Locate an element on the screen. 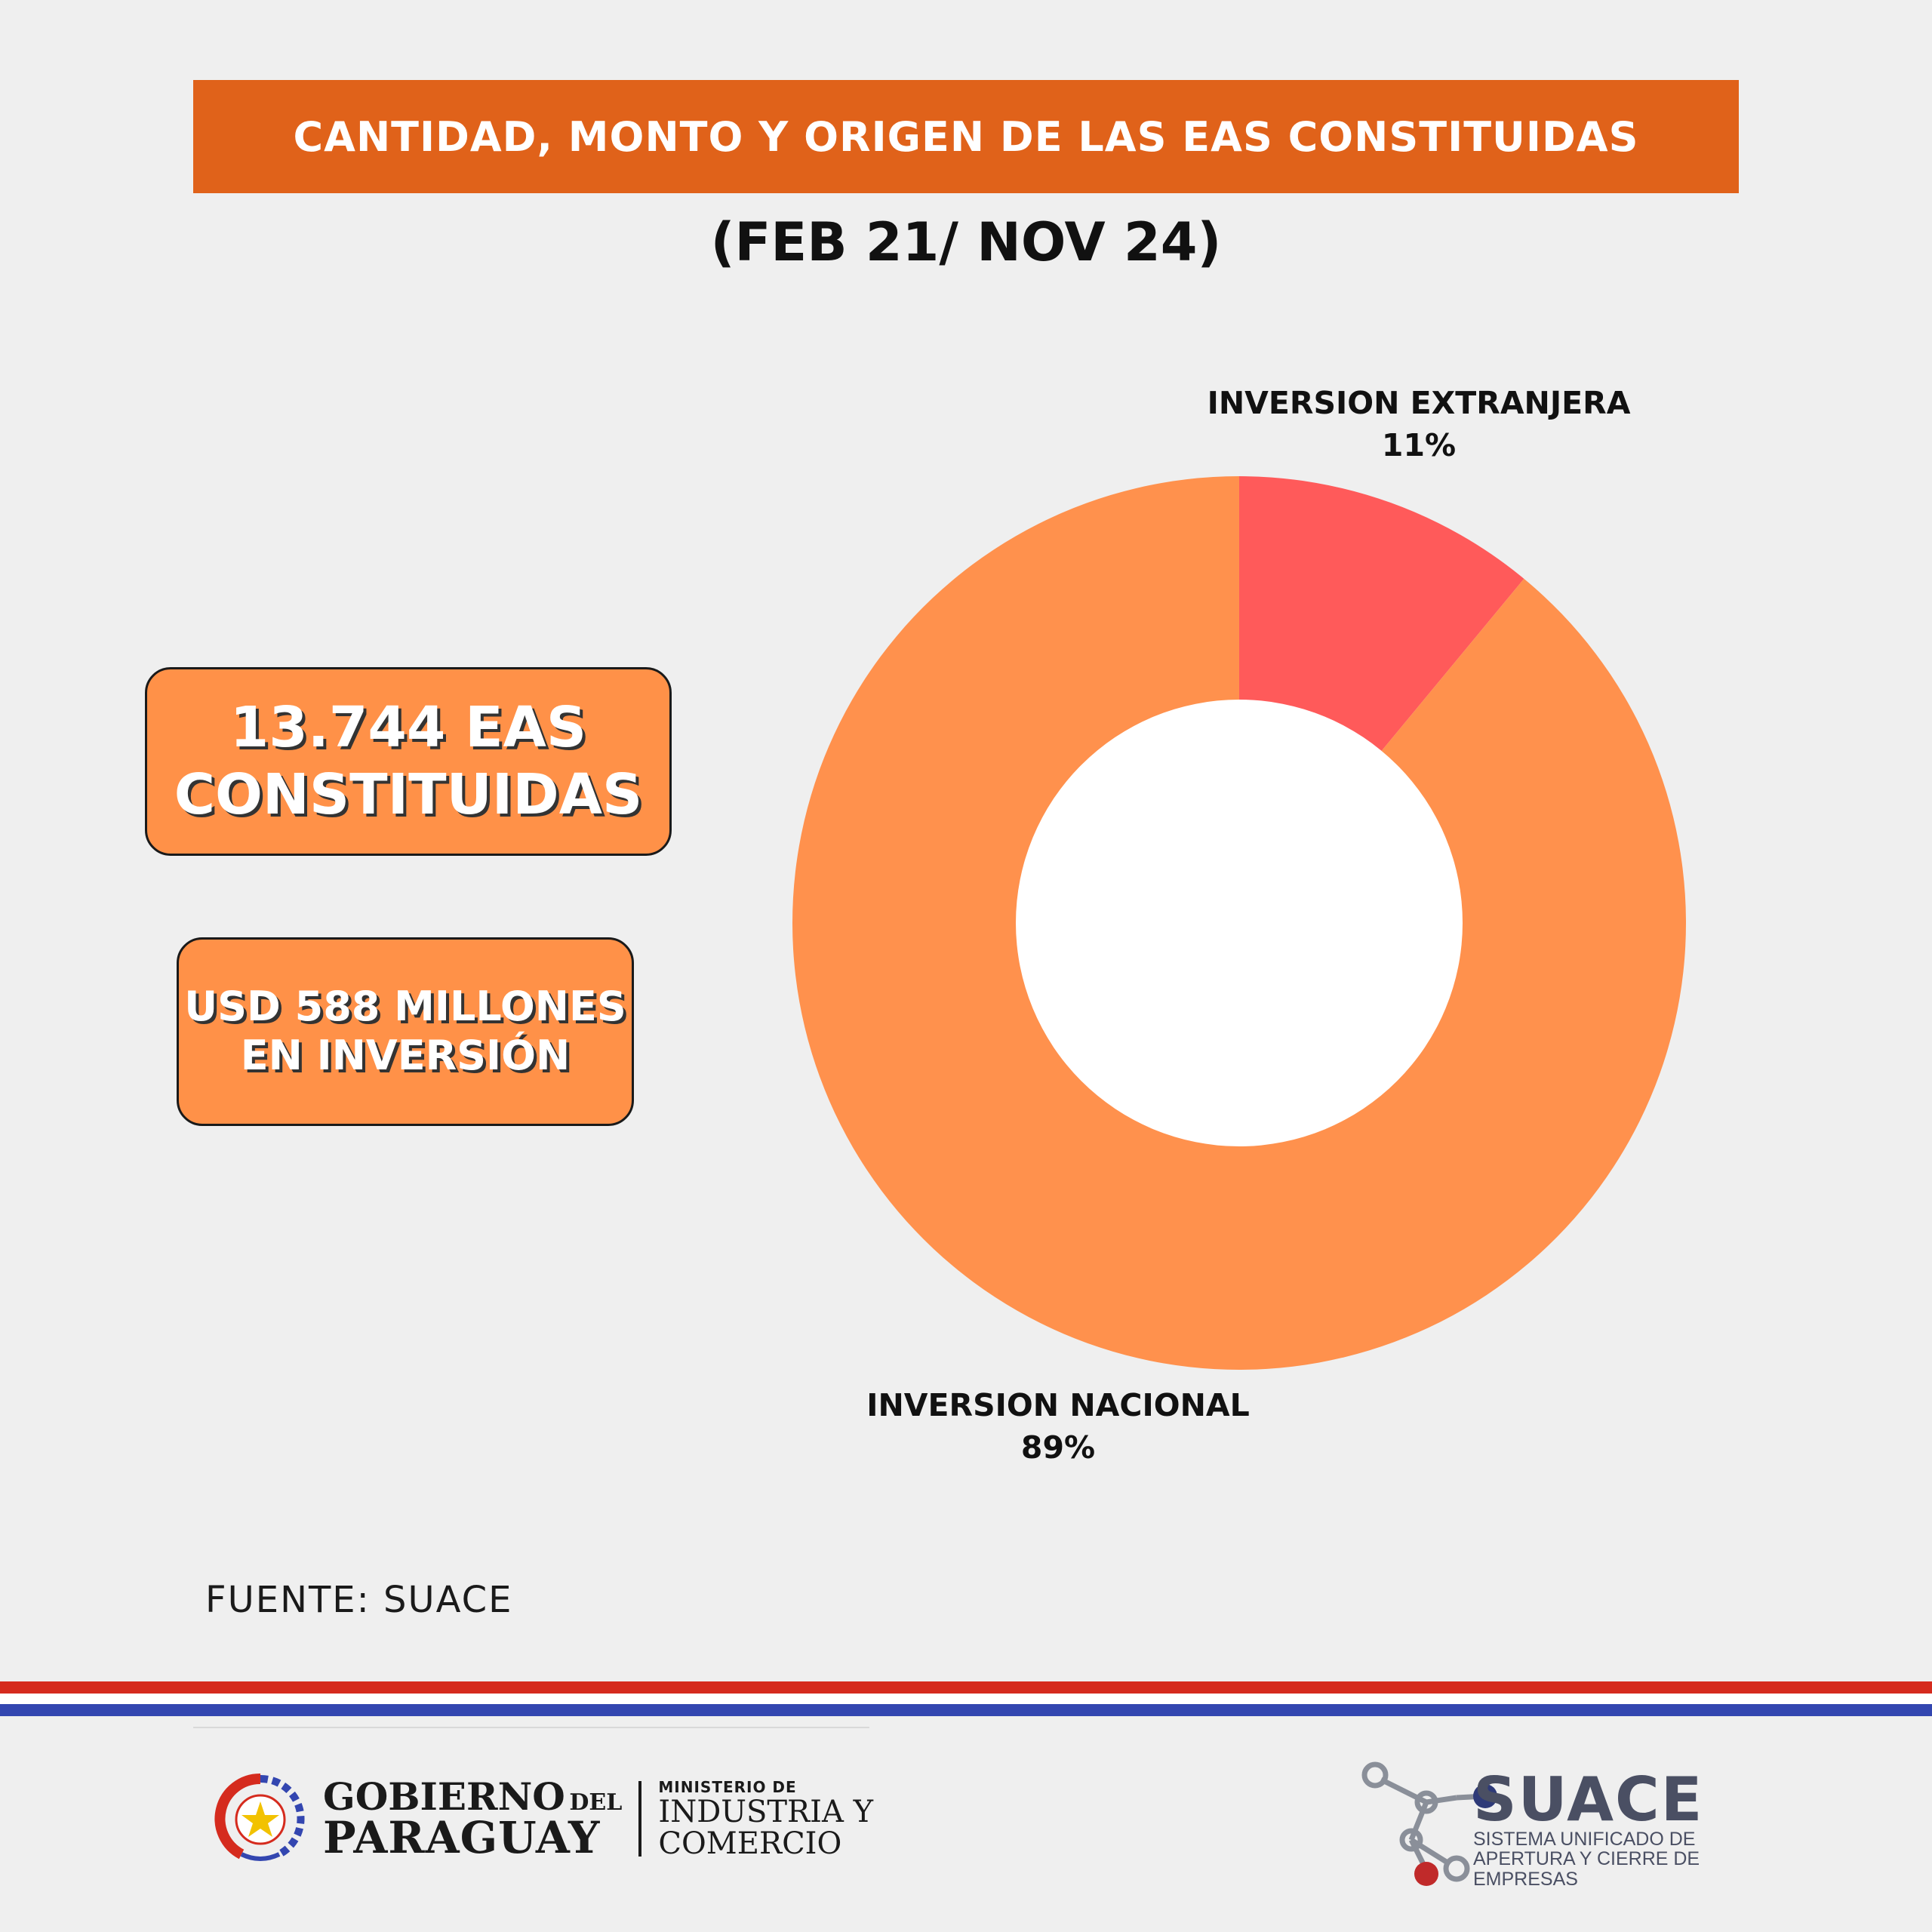  suace-wordmark: SUACE is located at coordinates (1588, 1799).